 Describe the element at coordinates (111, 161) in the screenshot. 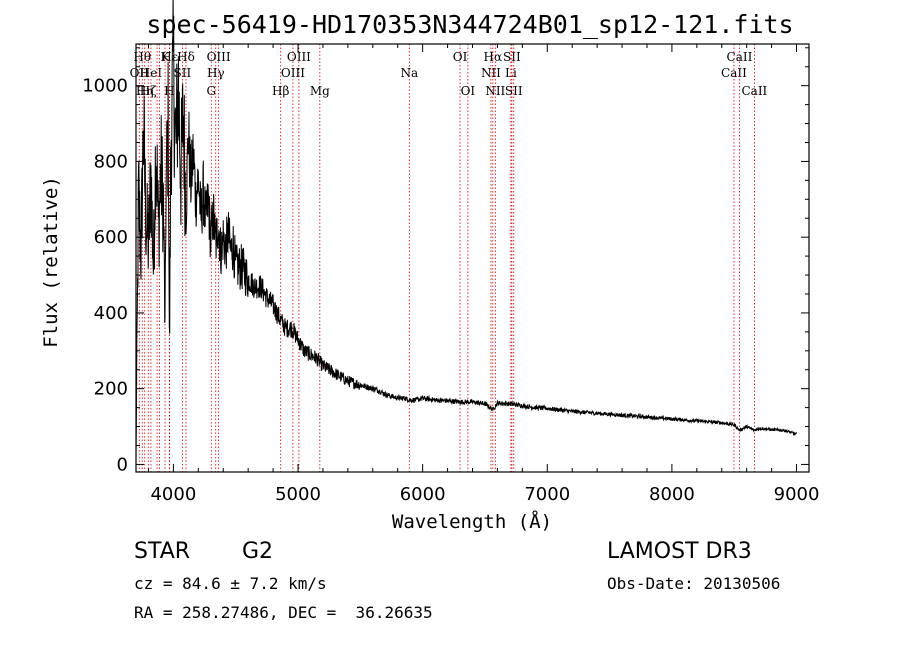

I see `y-tick-label: 800` at that location.